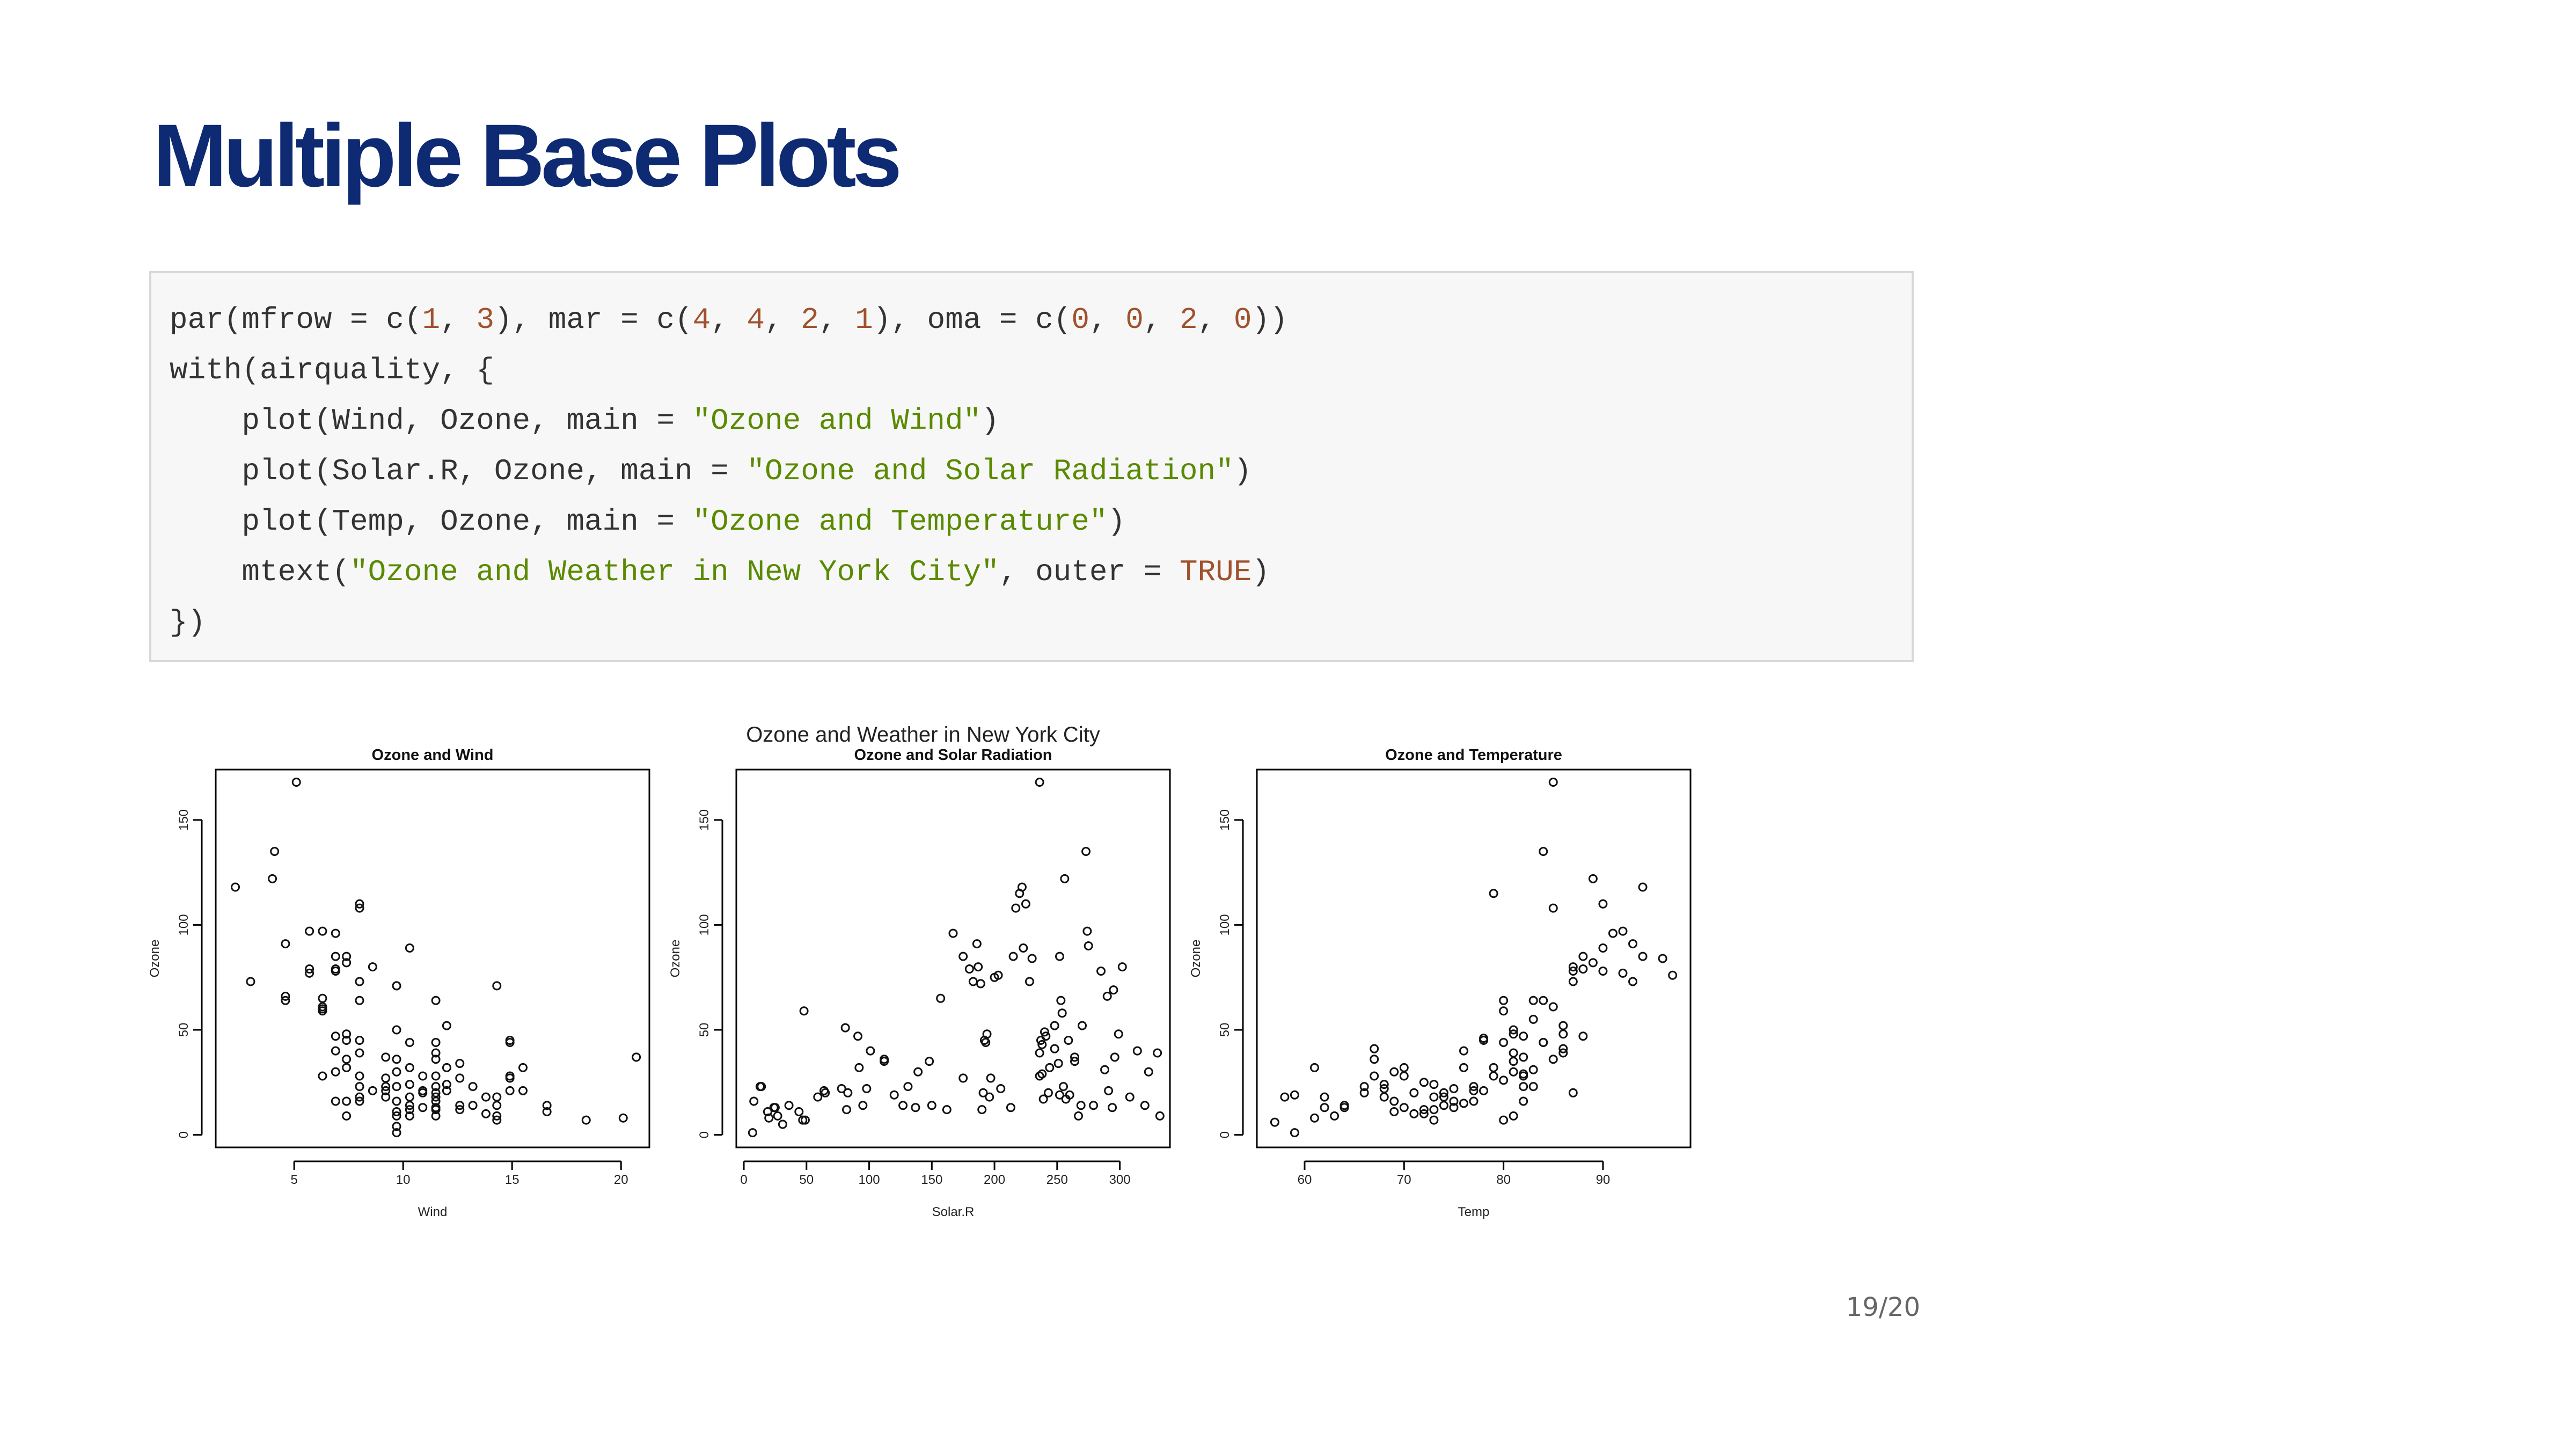 The width and height of the screenshot is (2576, 1449). Describe the element at coordinates (332, 370) in the screenshot. I see `code-token: with(airquality, {` at that location.